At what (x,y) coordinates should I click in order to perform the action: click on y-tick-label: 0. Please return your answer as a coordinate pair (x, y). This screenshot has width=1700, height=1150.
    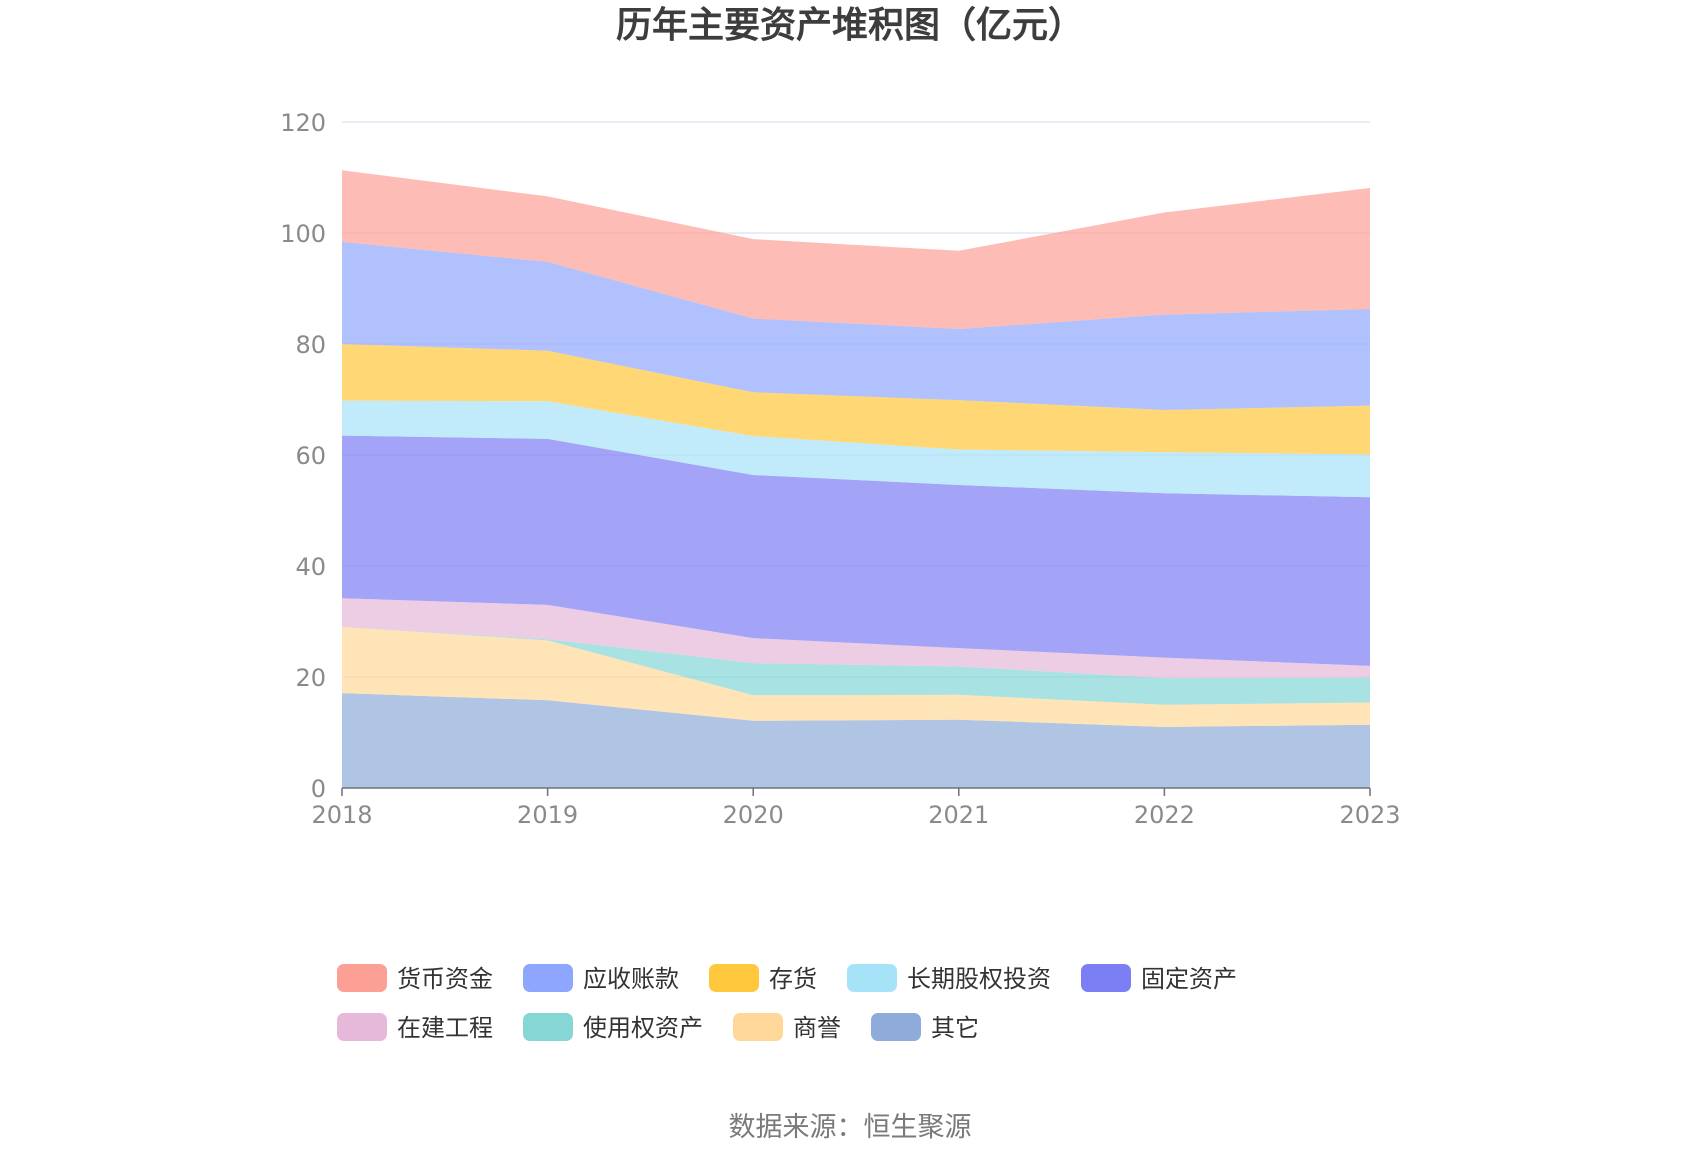
    Looking at the image, I should click on (318, 789).